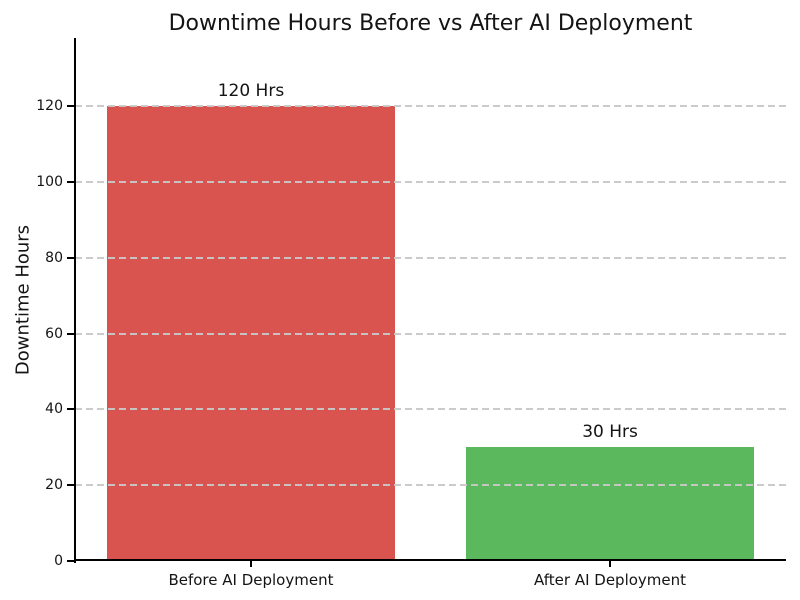 The height and width of the screenshot is (600, 800). What do you see at coordinates (430, 560) in the screenshot?
I see `x-axis-line` at bounding box center [430, 560].